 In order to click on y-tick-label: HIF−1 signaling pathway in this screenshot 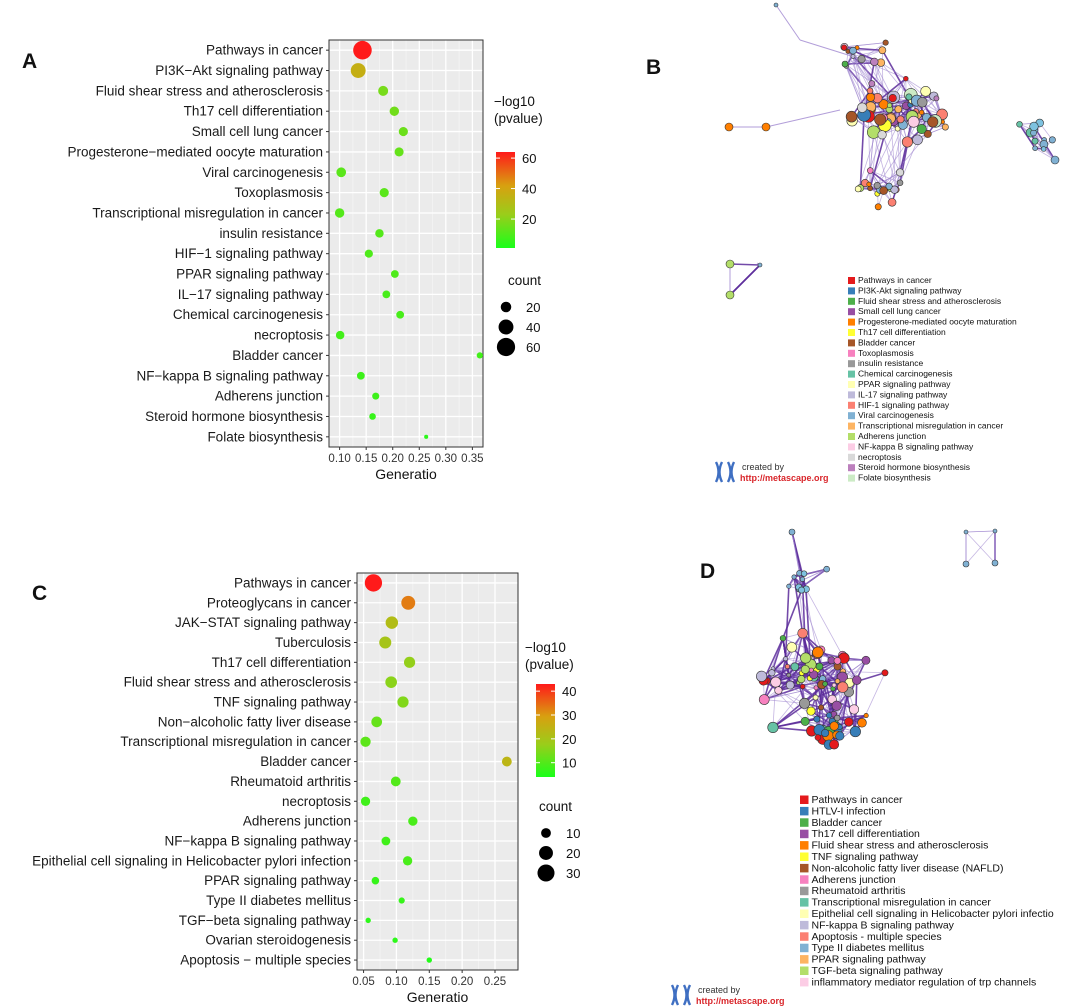, I will do `click(249, 253)`.